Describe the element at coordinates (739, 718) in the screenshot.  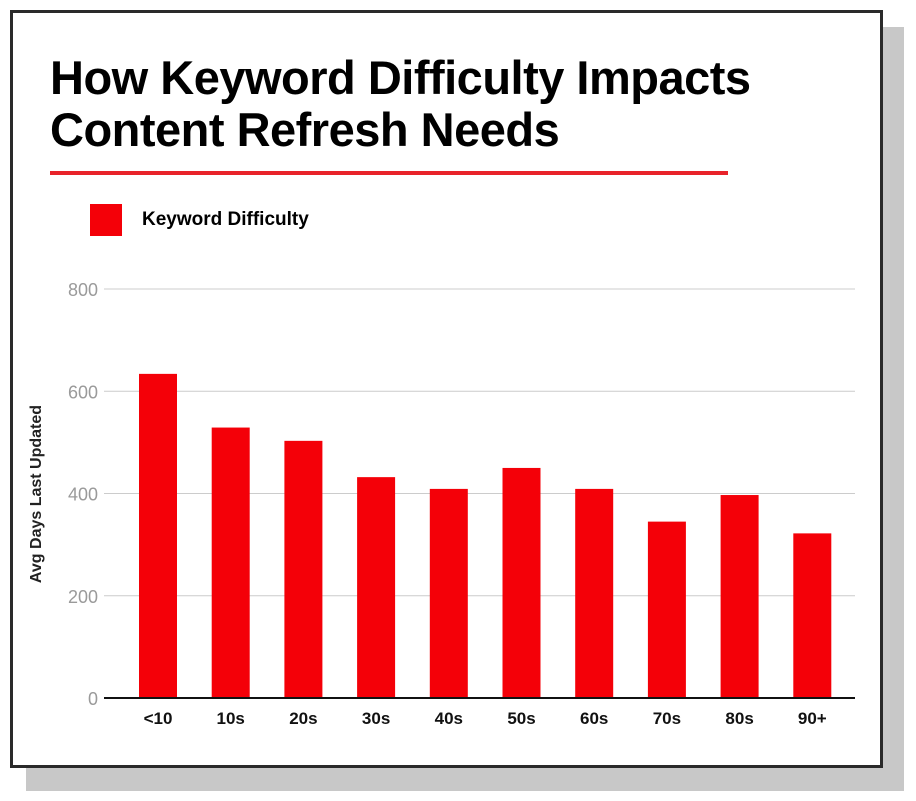
I see `x-tick-label: 80s` at that location.